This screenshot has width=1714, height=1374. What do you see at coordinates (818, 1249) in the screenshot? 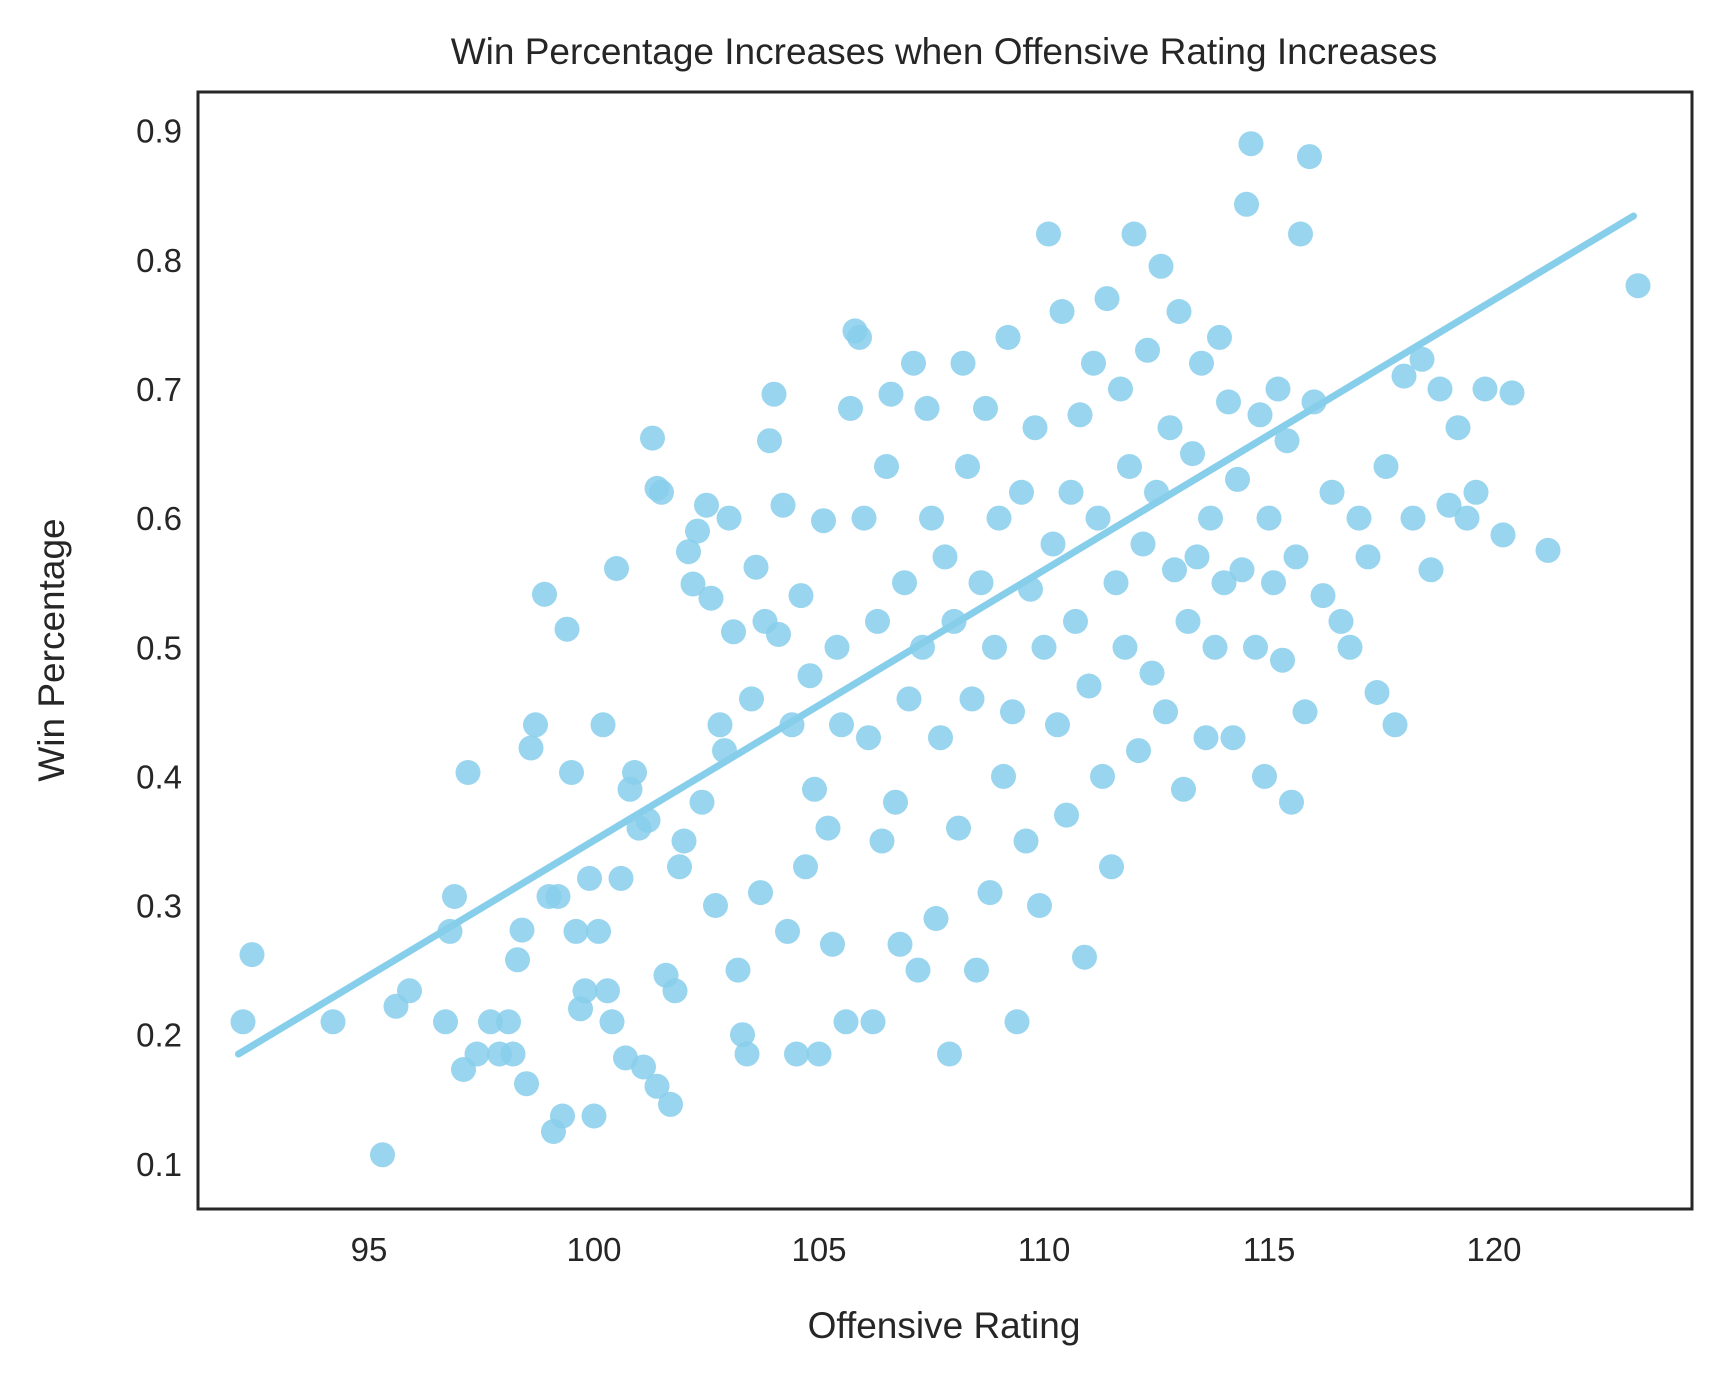
I see `x-tick-label: 105` at bounding box center [818, 1249].